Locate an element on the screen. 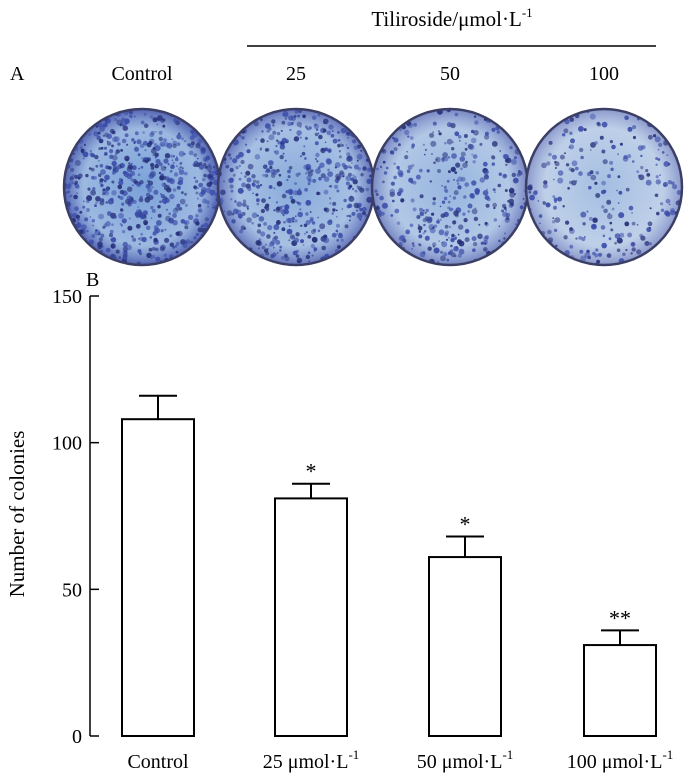  y-tick-label: 50 is located at coordinates (72, 590).